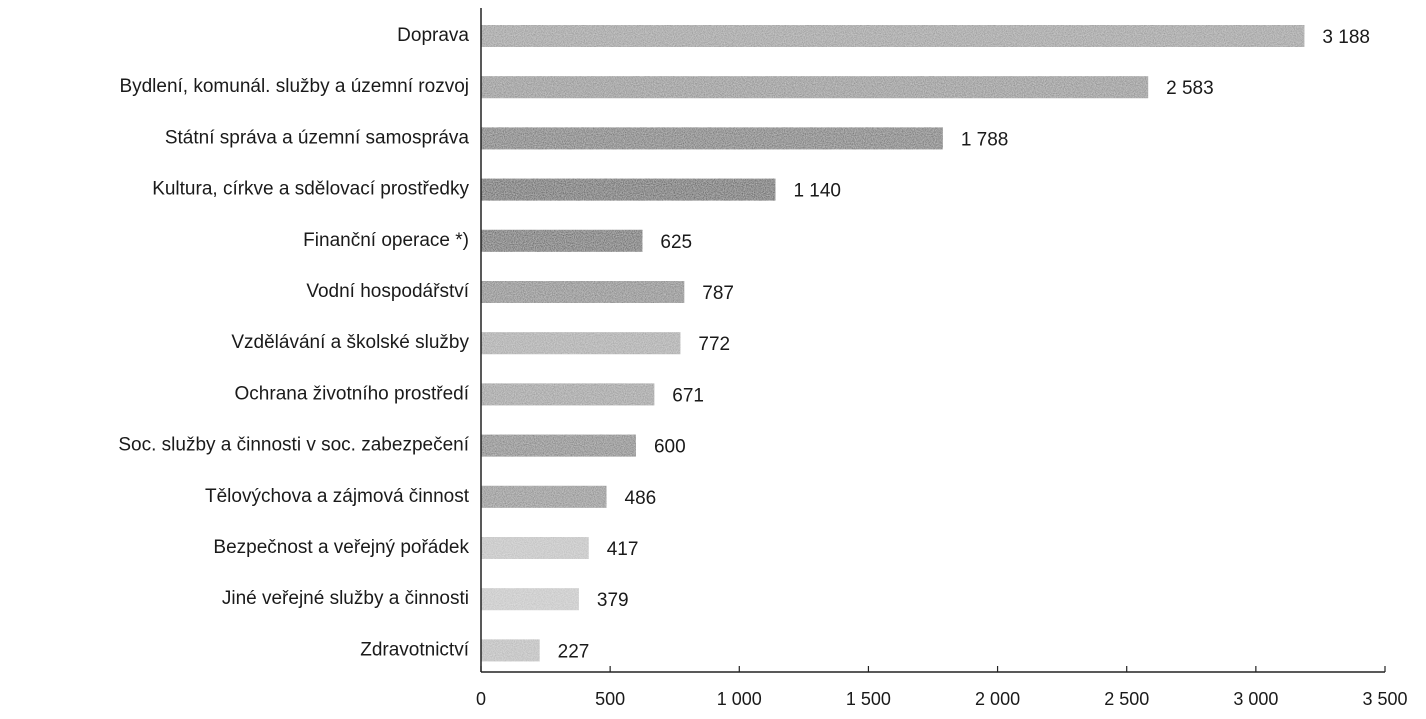 The height and width of the screenshot is (719, 1426). I want to click on value-label: 671, so click(688, 395).